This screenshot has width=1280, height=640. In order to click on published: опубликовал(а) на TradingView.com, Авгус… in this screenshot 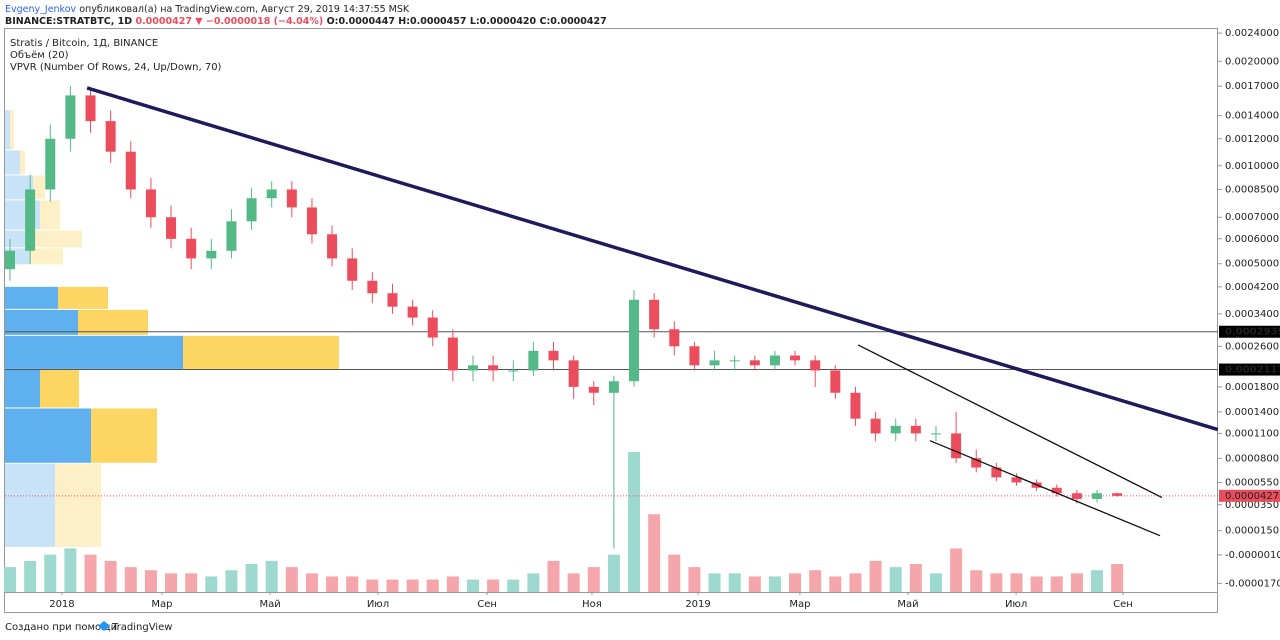, I will do `click(244, 9)`.